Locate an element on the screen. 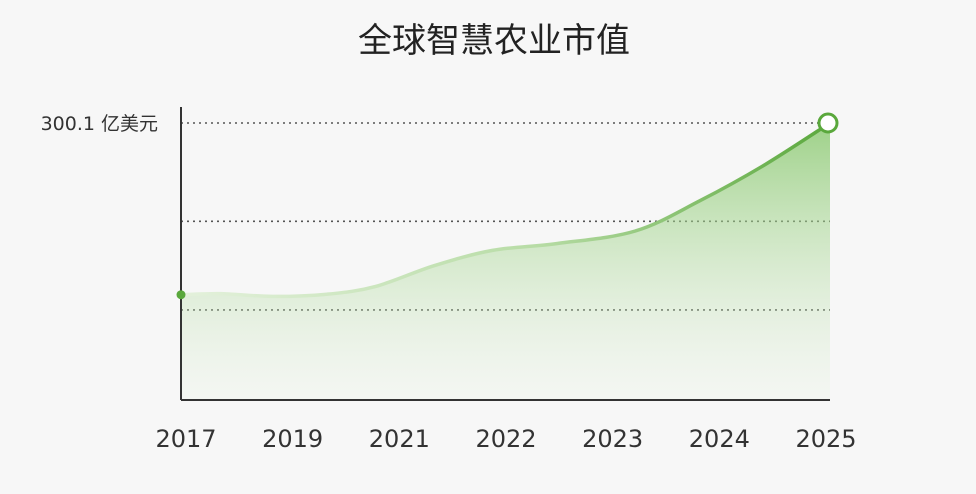 This screenshot has height=494, width=976. x-tick-labels: 2017 2019 2021 2022 2023 2024 2025 is located at coordinates (505, 439).